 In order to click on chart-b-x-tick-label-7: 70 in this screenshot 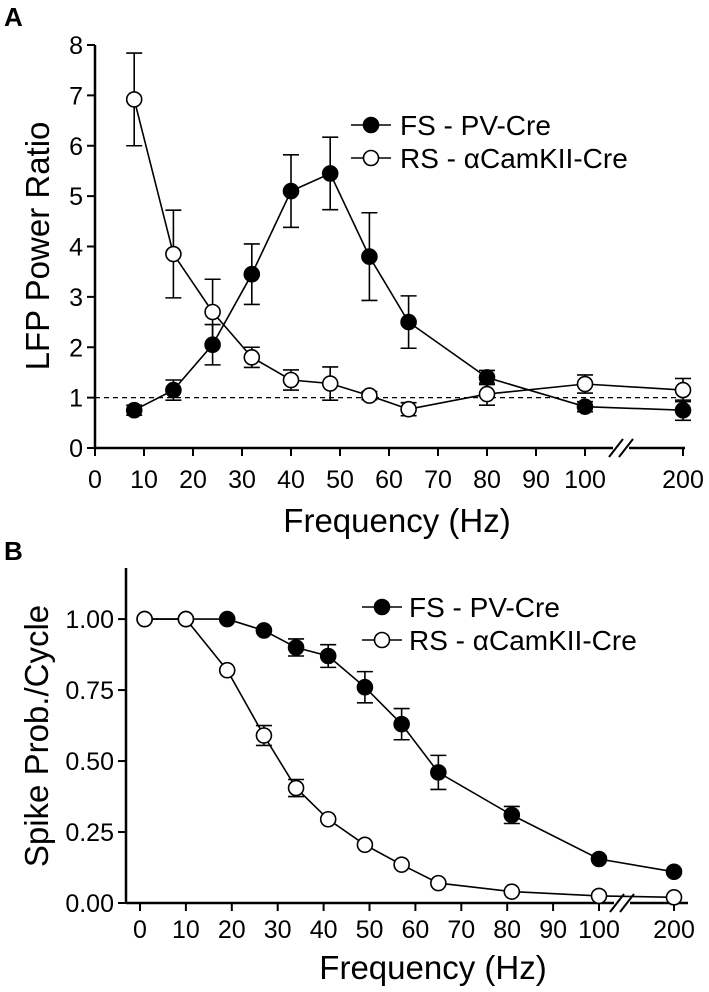, I will do `click(461, 930)`.